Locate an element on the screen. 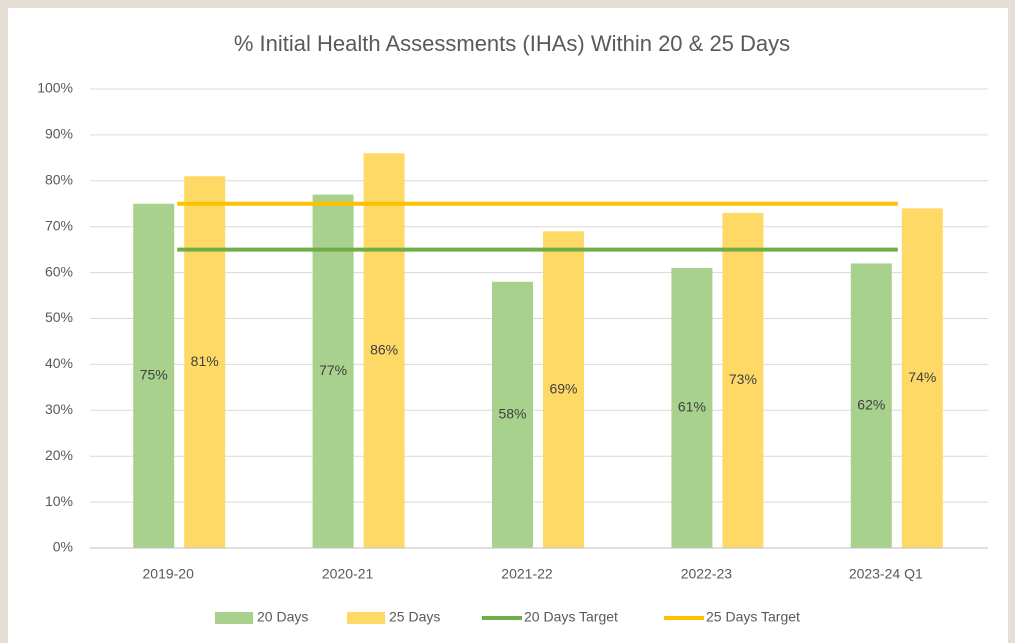  data-label: 58% is located at coordinates (512, 414).